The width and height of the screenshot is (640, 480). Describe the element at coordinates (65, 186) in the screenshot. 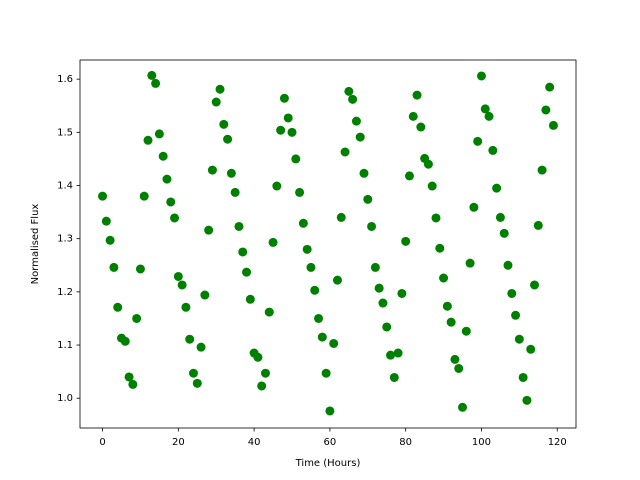

I see `y-tick-label: 1.4` at that location.